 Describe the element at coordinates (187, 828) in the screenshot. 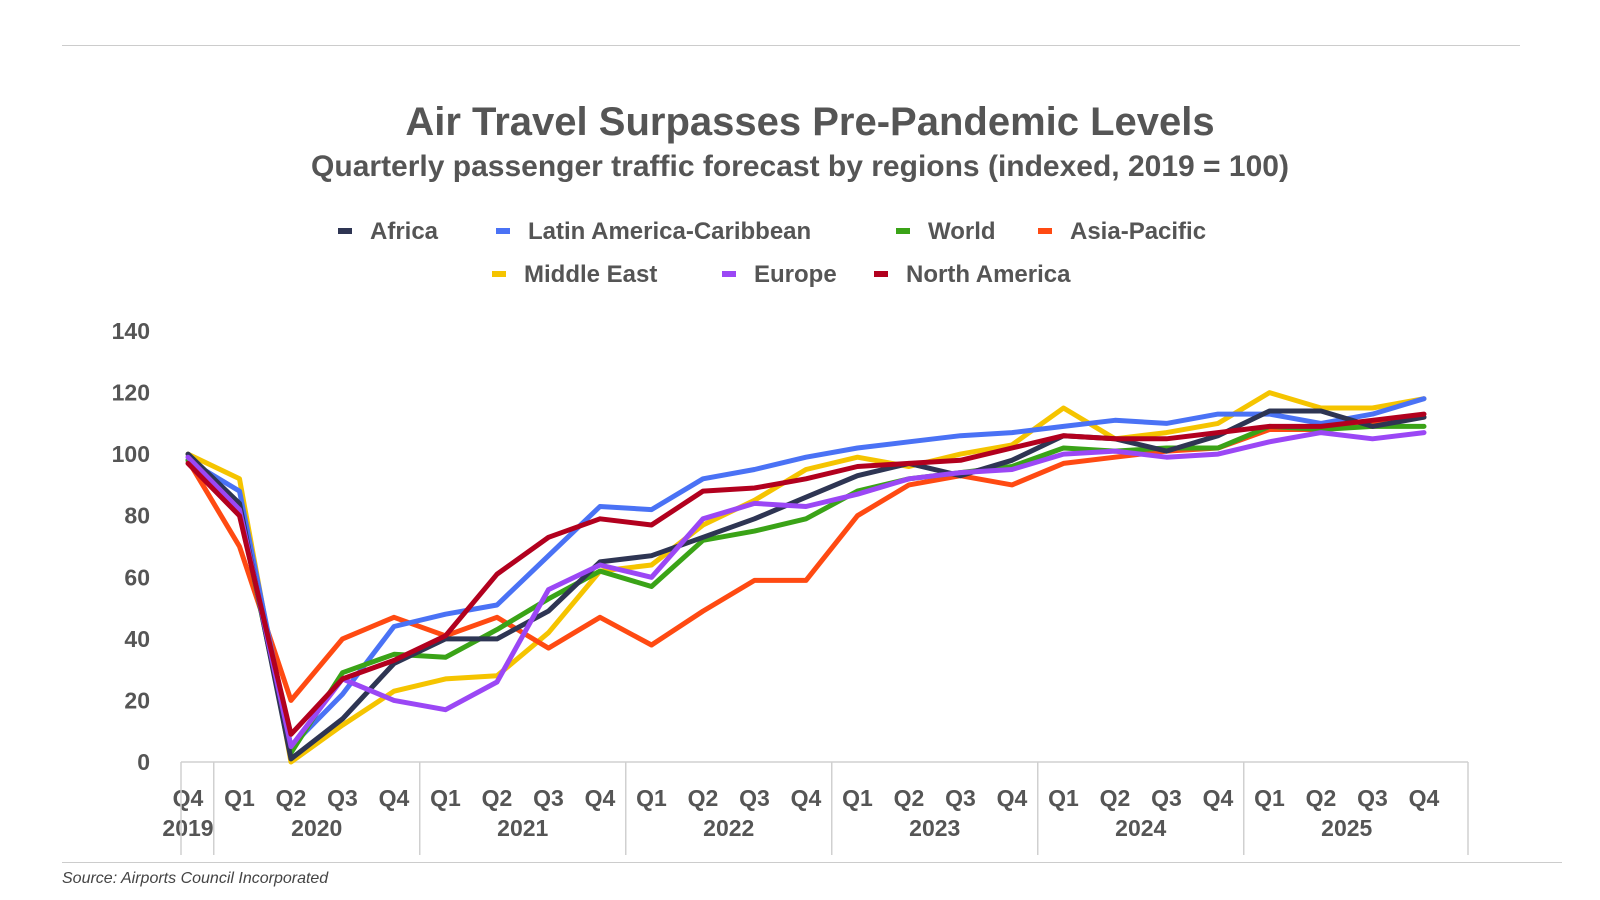

I see `x-year-label: 2019` at that location.